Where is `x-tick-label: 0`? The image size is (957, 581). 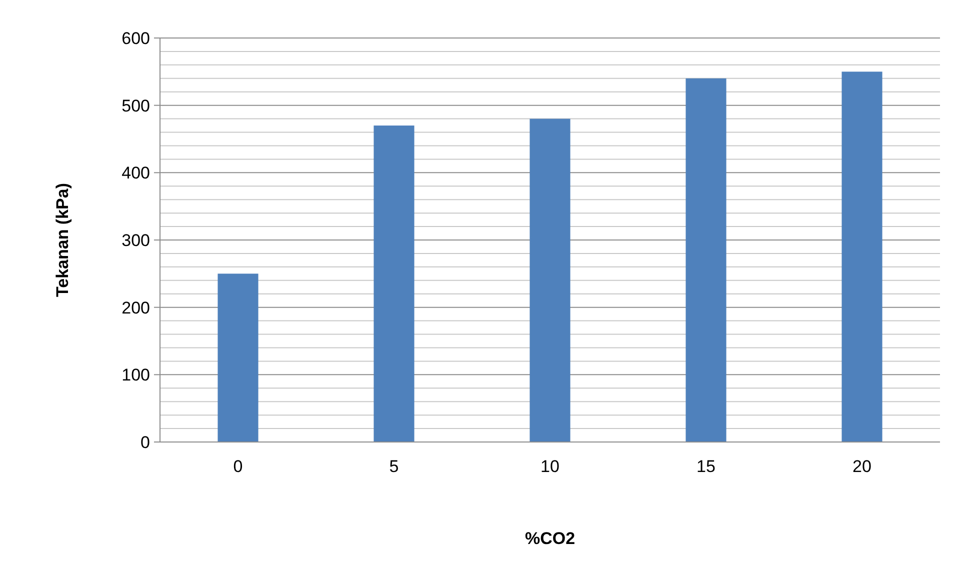 x-tick-label: 0 is located at coordinates (238, 466).